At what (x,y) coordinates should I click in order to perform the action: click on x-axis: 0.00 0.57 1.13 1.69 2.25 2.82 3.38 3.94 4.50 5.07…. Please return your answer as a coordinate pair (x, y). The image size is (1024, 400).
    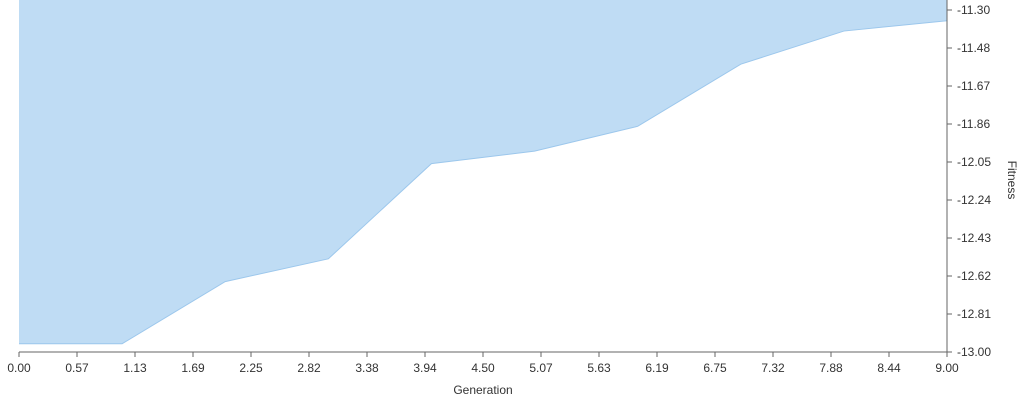
    Looking at the image, I should click on (483, 363).